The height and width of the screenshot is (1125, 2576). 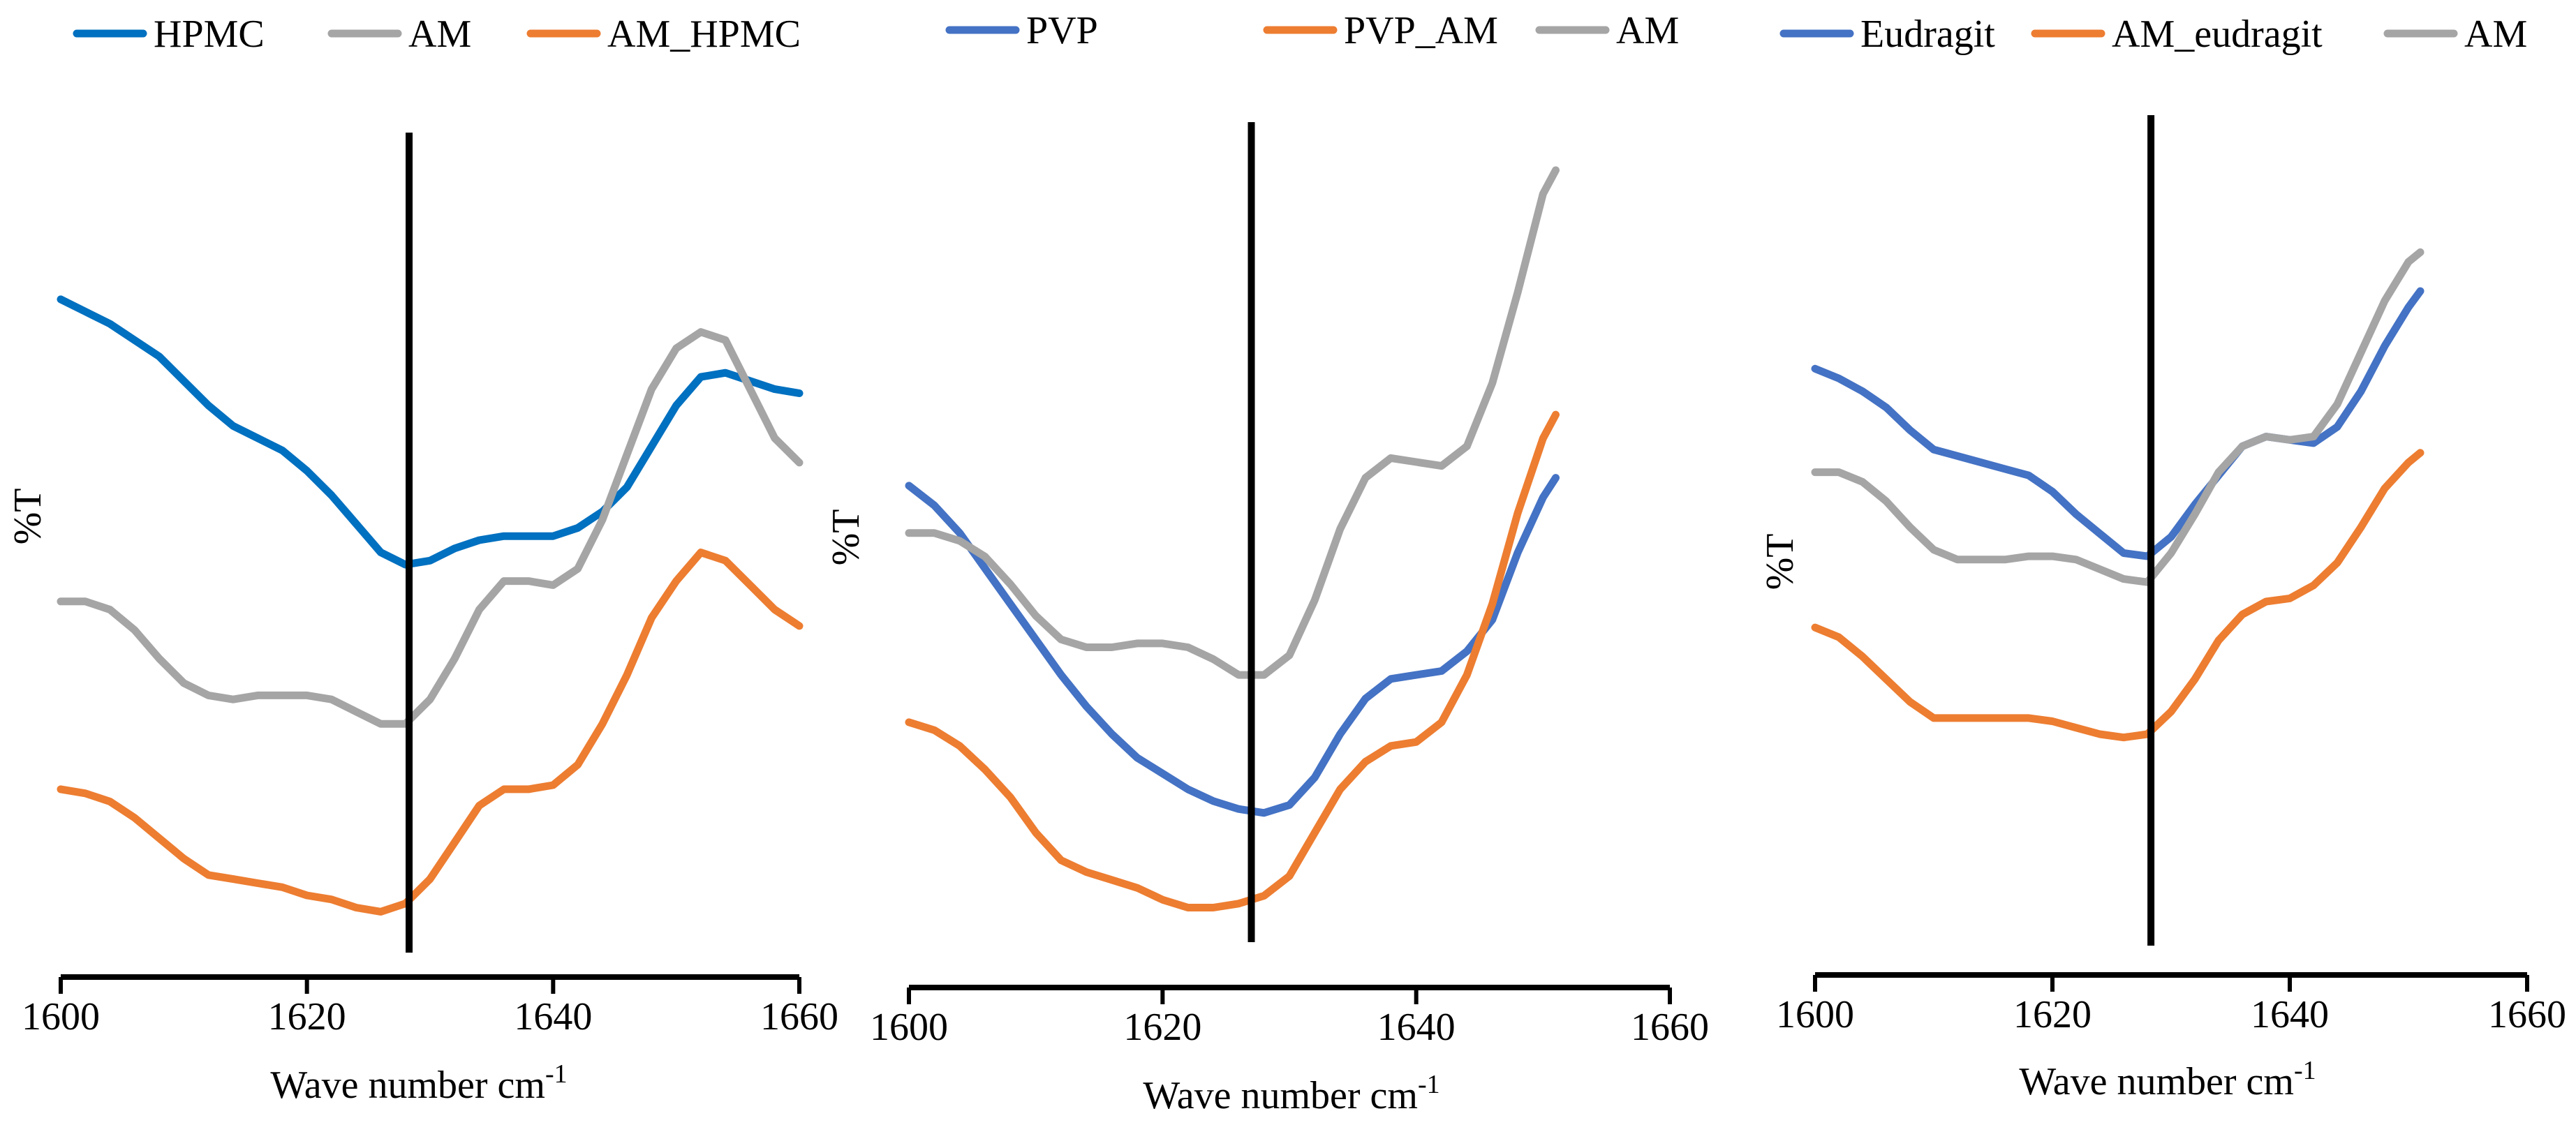 I want to click on legend-label: AM_HPMC, so click(x=704, y=34).